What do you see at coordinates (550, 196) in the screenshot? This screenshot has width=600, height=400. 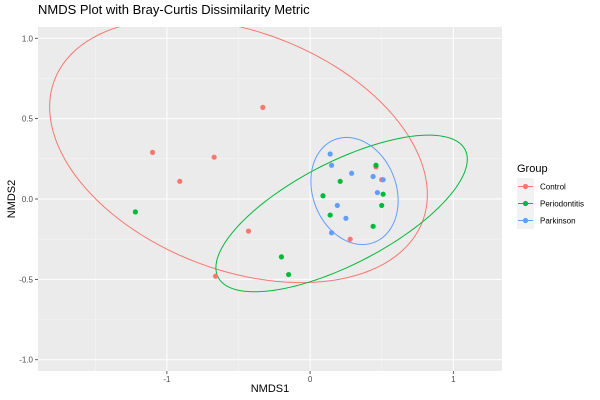 I see `legend: Group Control Periodontitis Parkinson` at bounding box center [550, 196].